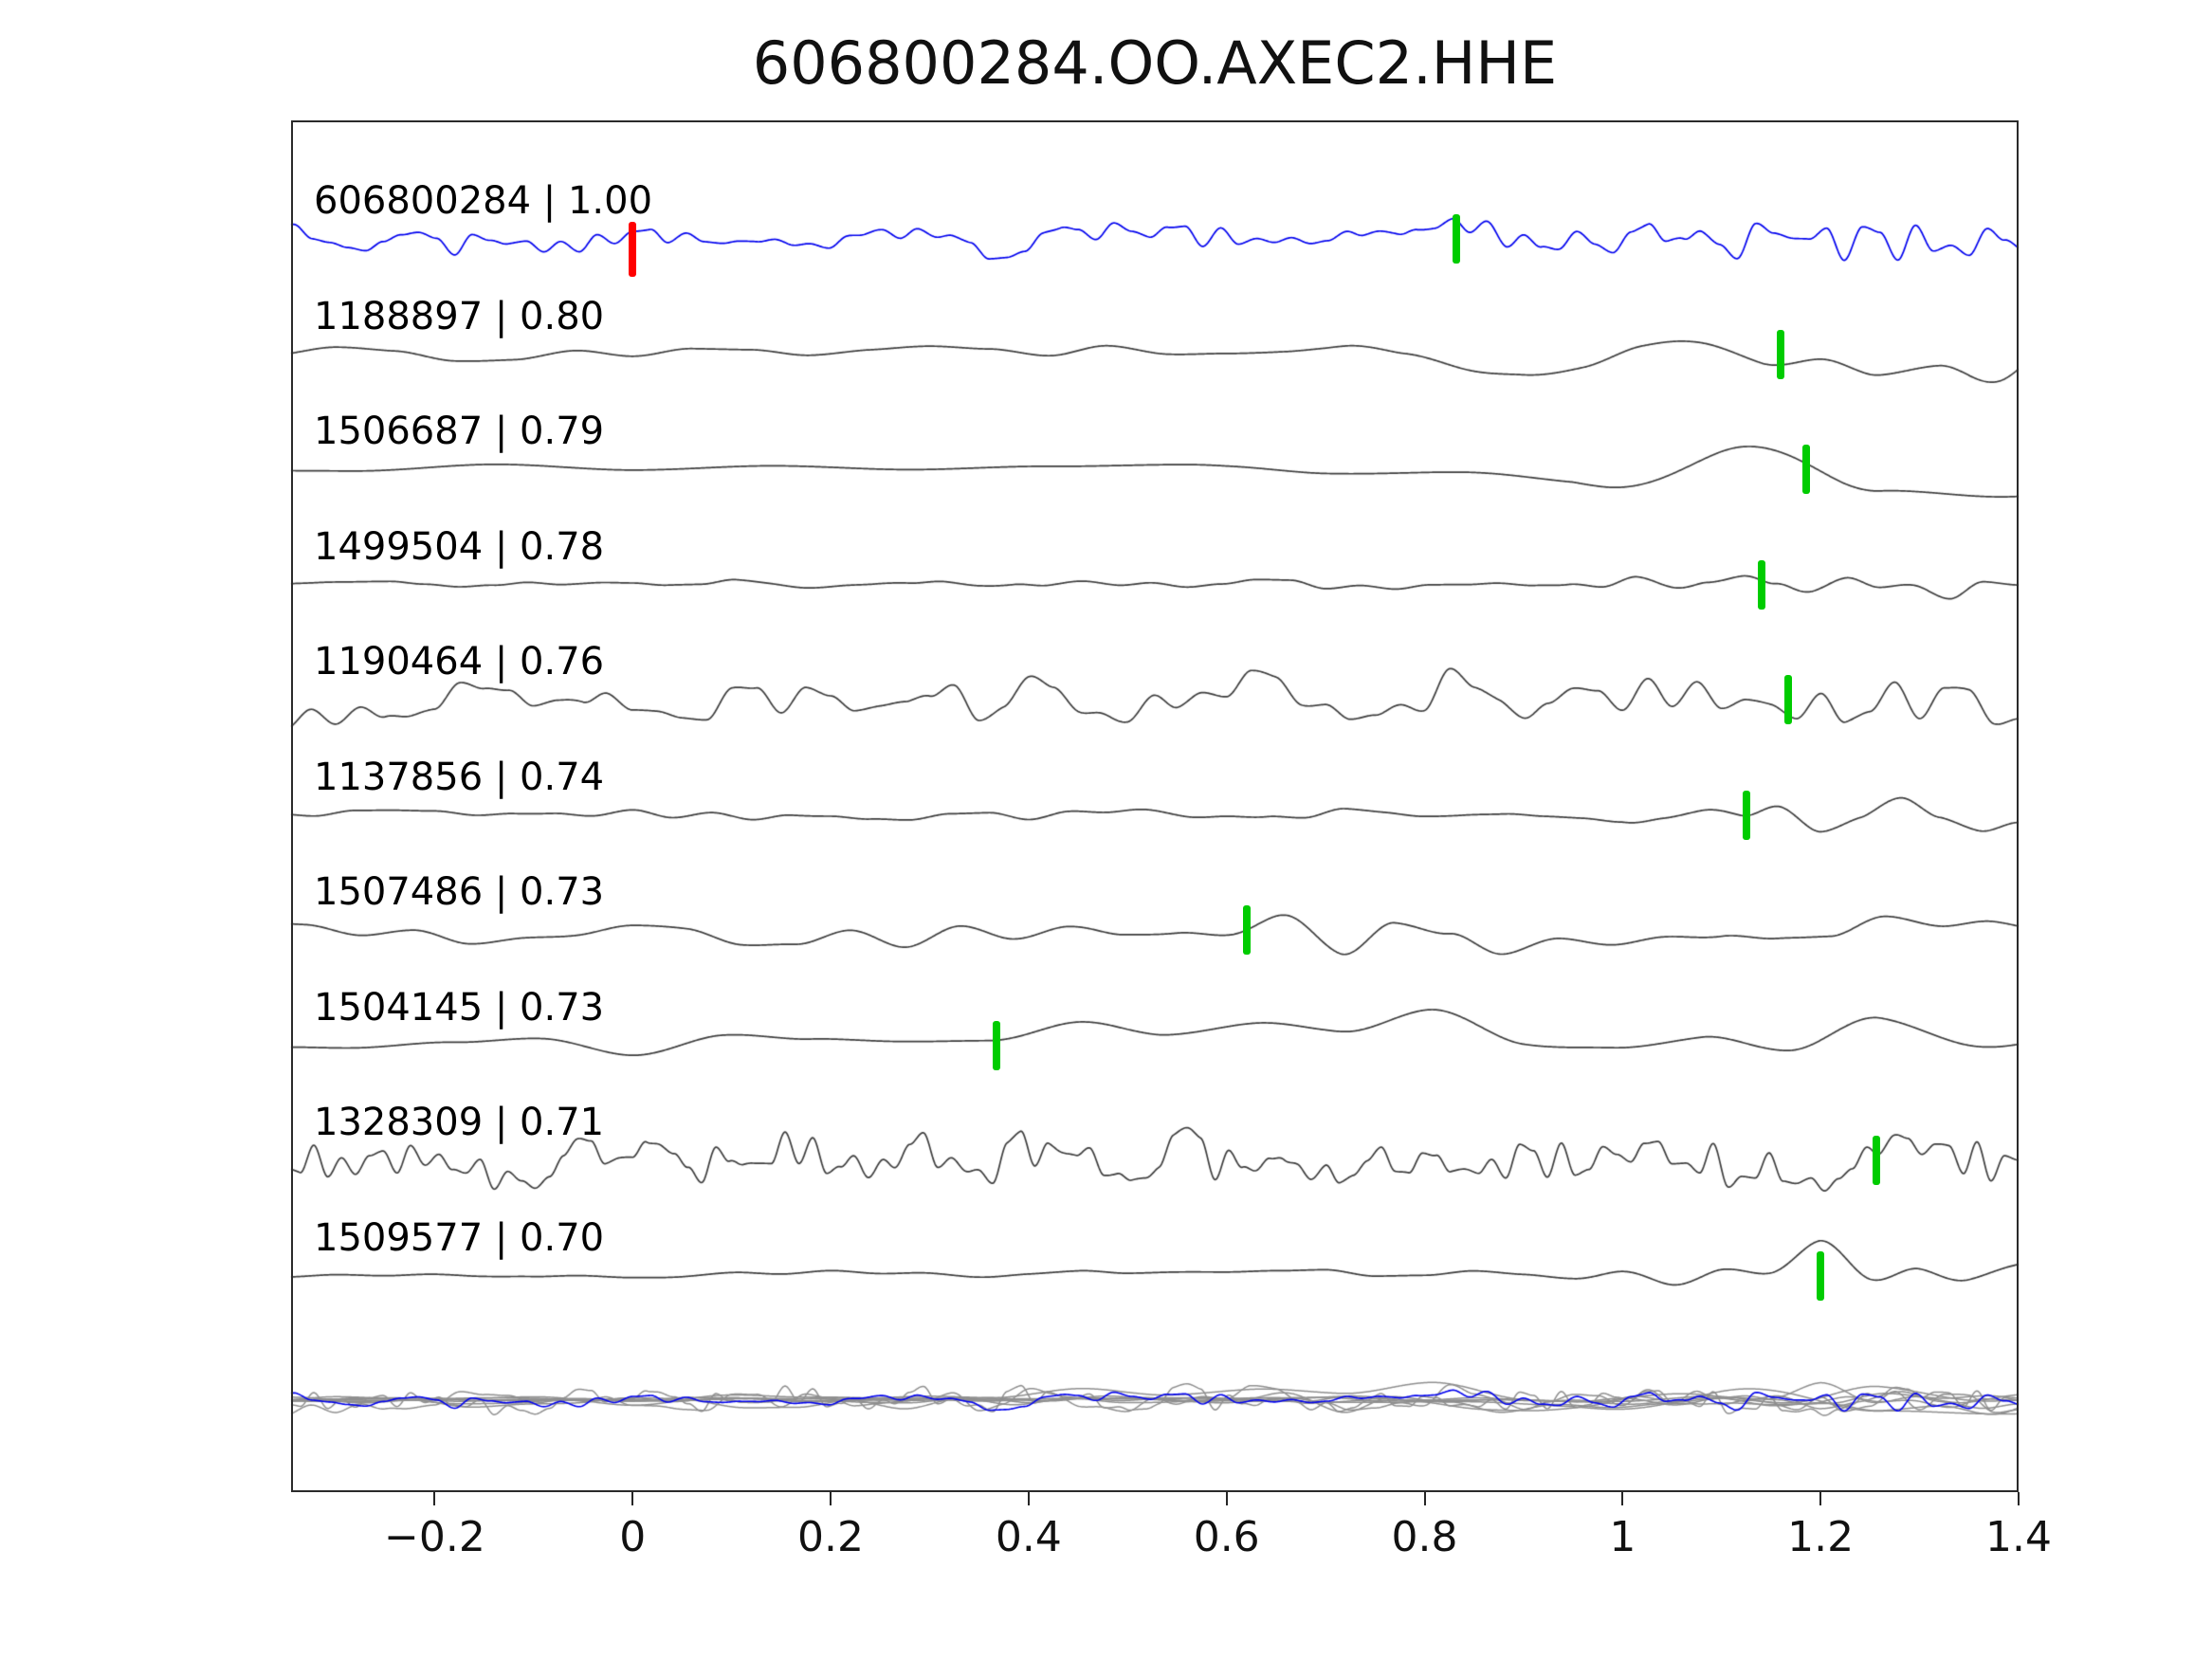 The image size is (2212, 1659). What do you see at coordinates (1424, 1537) in the screenshot?
I see `x-tick-label: 0.8` at bounding box center [1424, 1537].